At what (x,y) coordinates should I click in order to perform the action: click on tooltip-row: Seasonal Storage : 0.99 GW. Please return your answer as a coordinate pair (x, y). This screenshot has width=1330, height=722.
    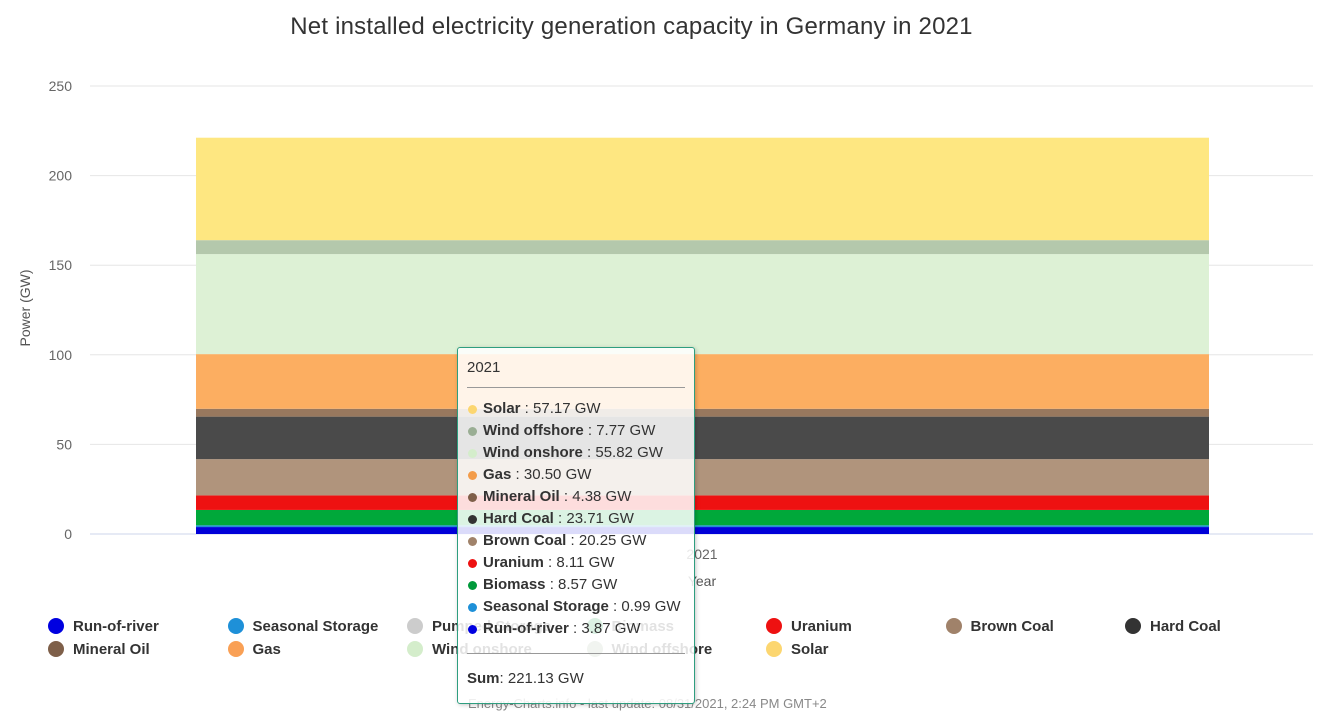
    Looking at the image, I should click on (576, 607).